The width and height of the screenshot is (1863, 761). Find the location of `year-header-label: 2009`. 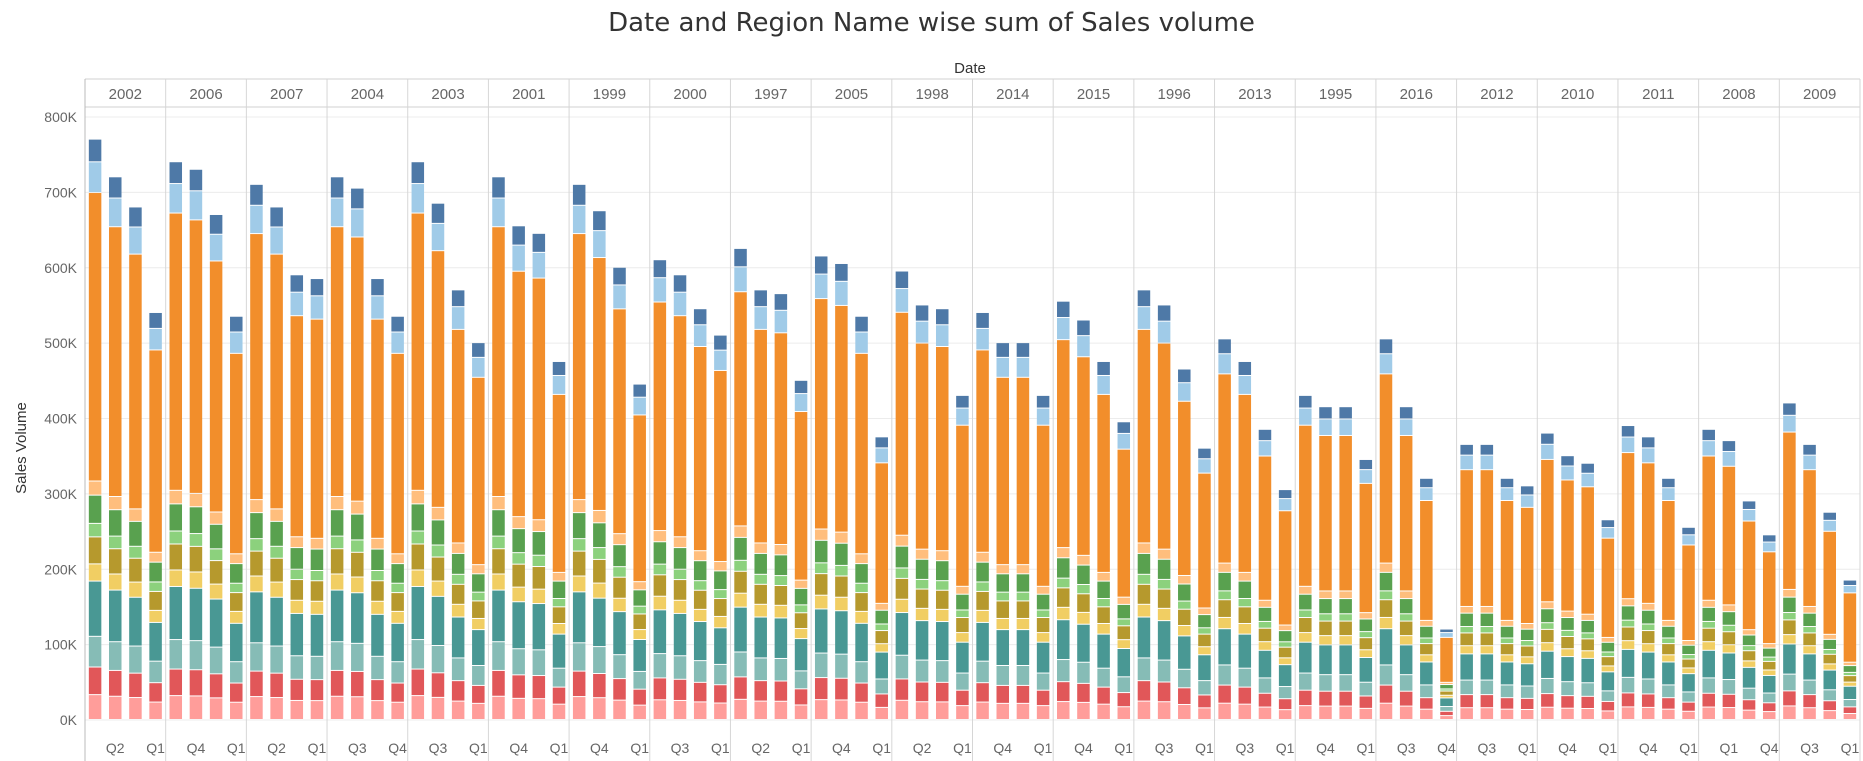

year-header-label: 2009 is located at coordinates (1819, 94).